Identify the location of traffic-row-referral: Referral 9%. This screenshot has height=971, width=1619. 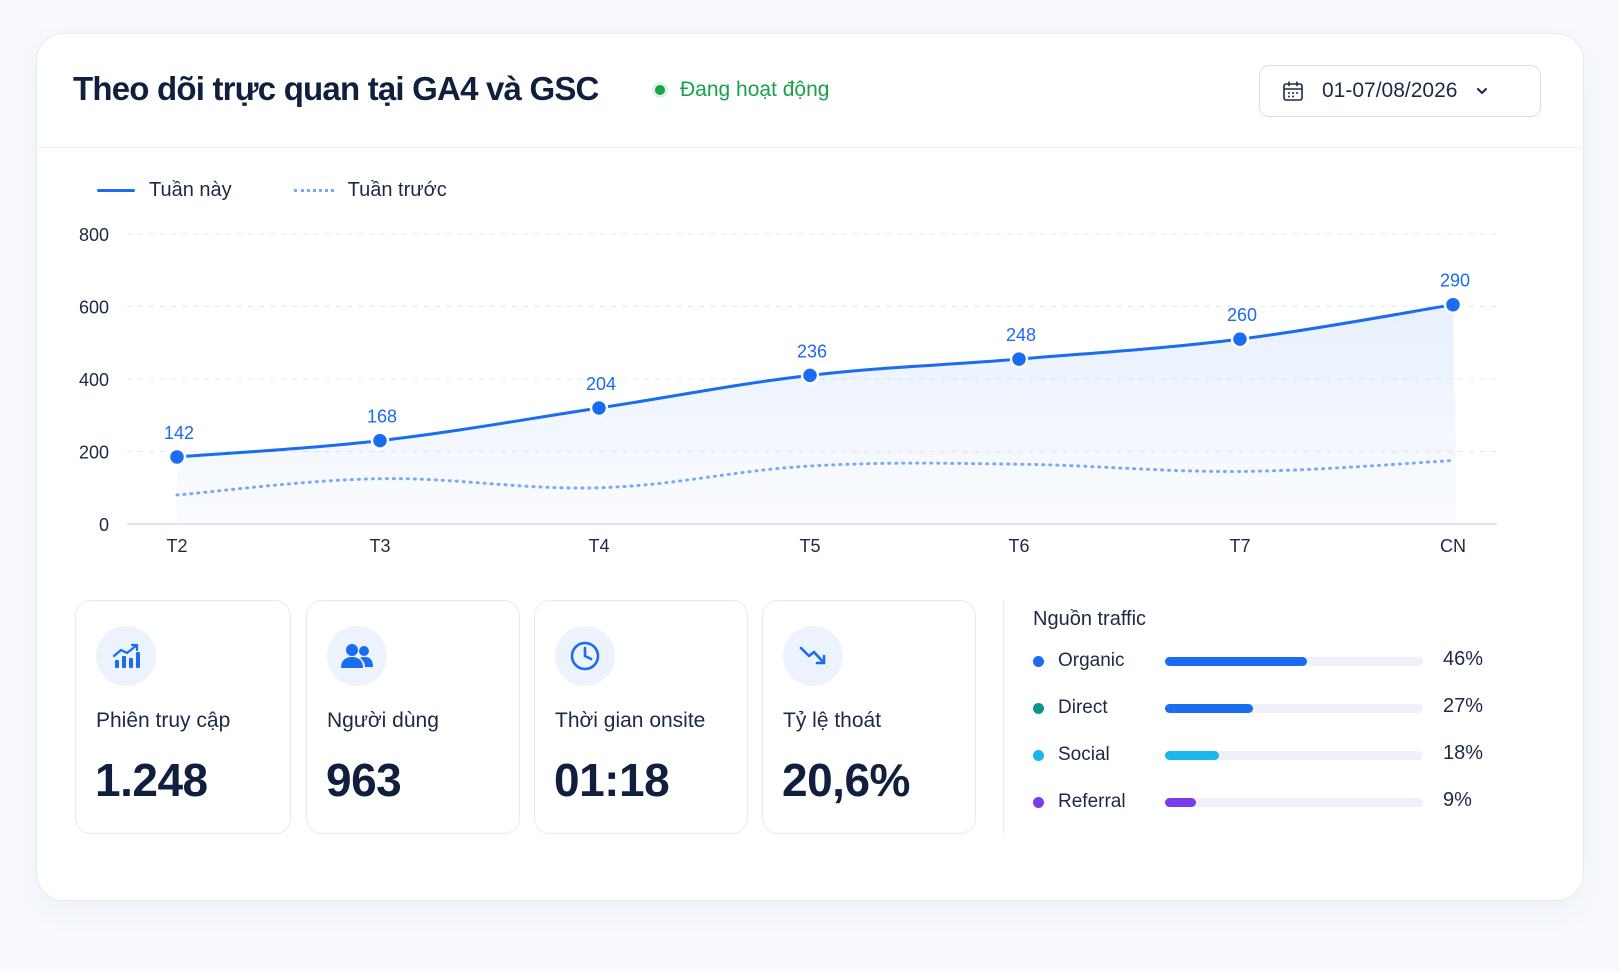
(1293, 802).